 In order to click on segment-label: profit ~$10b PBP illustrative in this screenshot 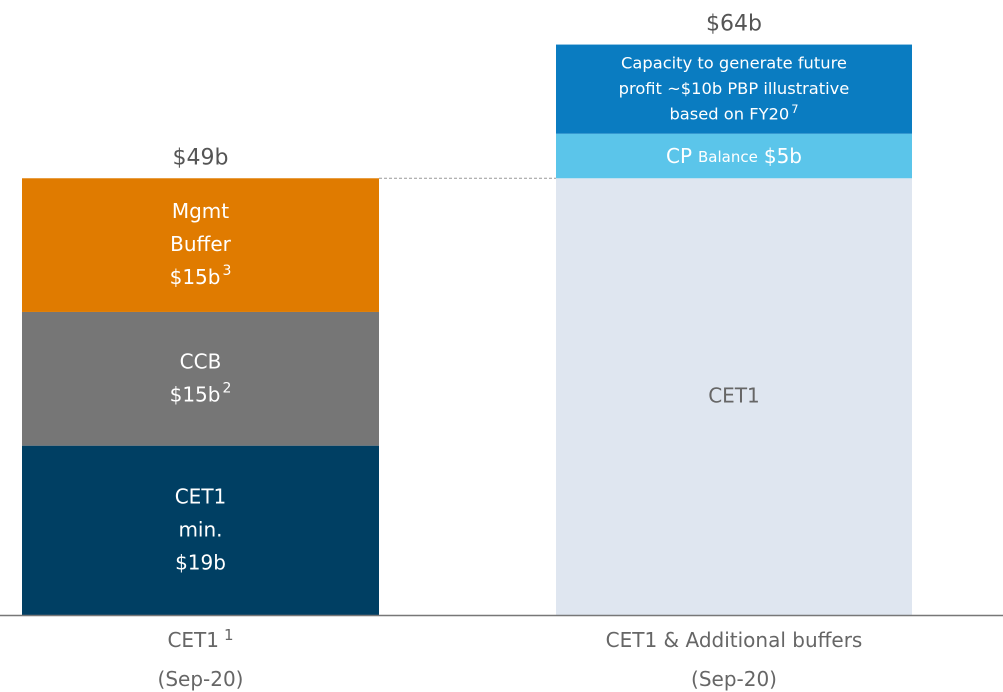, I will do `click(734, 88)`.